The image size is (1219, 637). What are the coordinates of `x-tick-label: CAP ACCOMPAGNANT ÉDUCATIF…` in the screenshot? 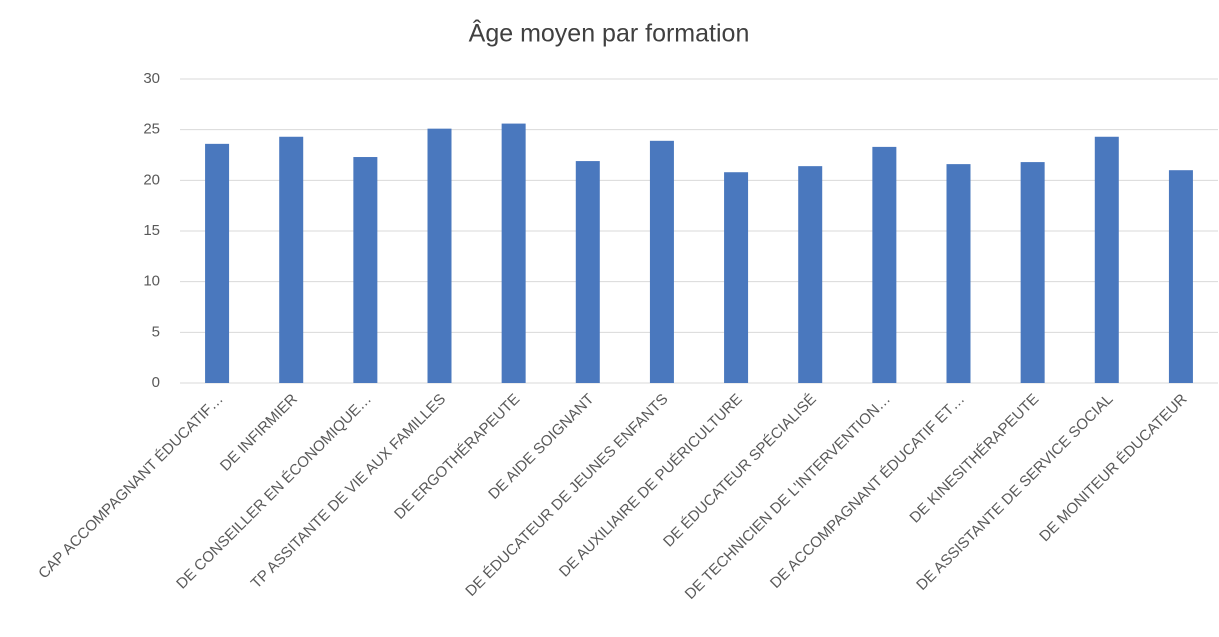 It's located at (131, 487).